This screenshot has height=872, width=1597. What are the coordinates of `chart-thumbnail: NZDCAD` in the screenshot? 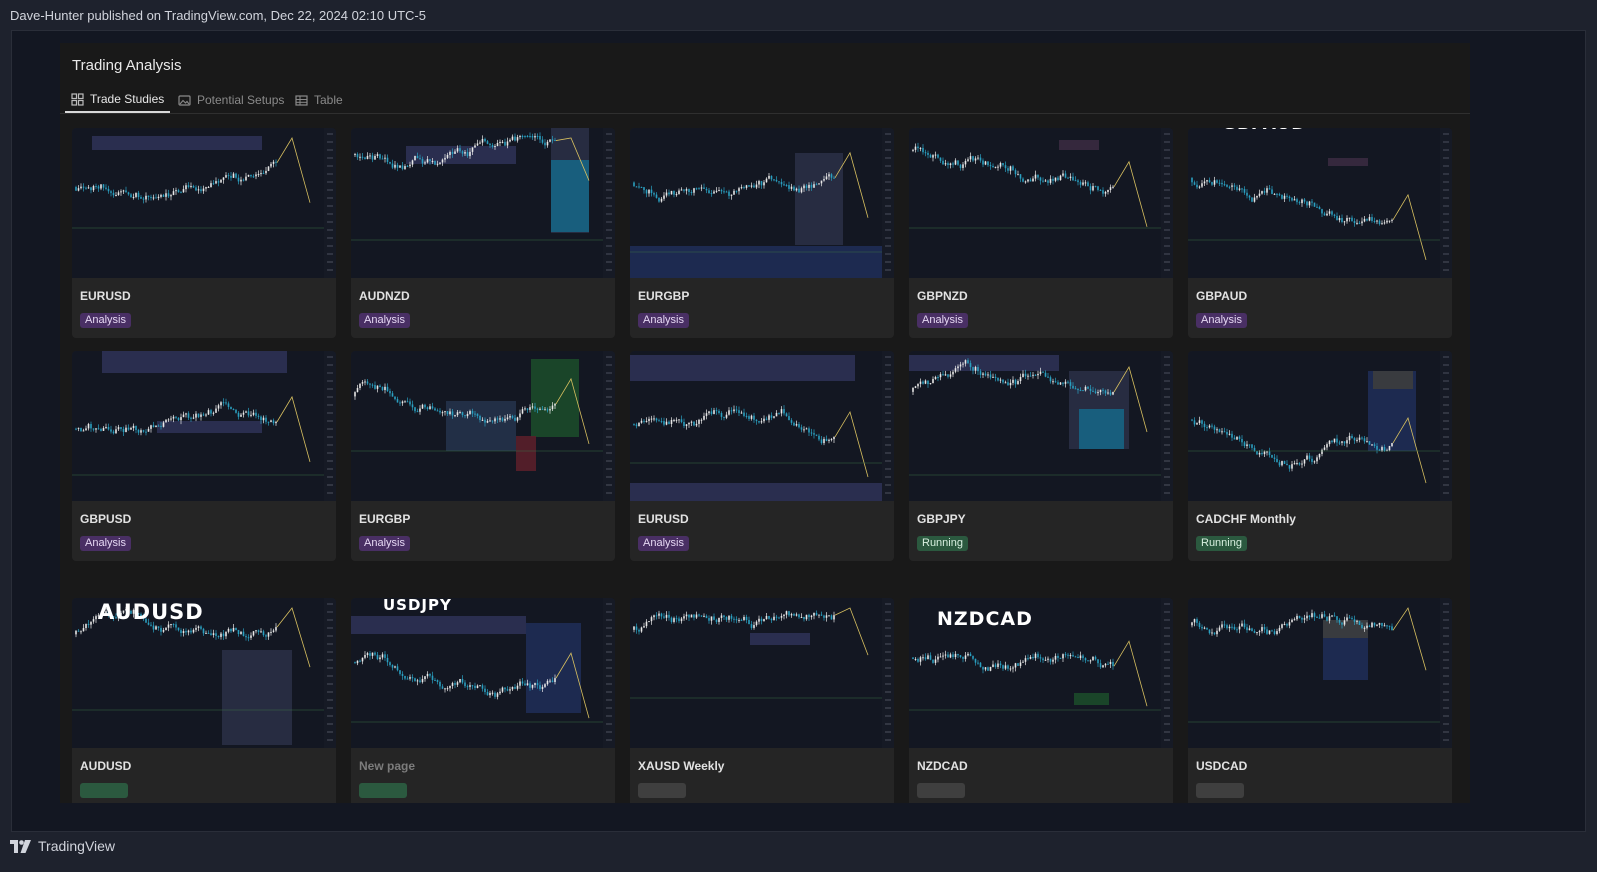 It's located at (1041, 673).